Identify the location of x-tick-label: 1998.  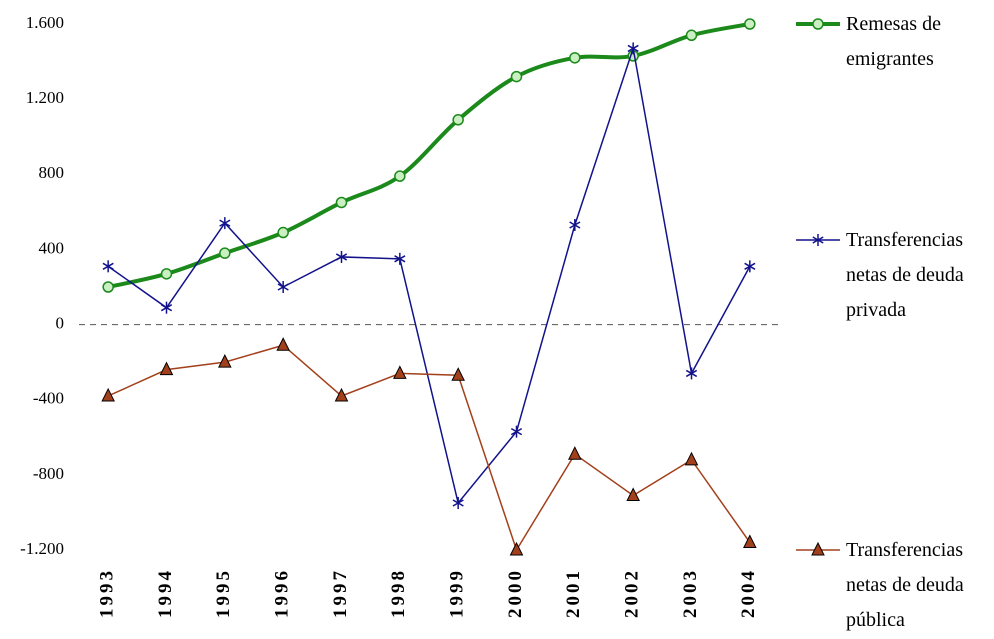
(398, 593).